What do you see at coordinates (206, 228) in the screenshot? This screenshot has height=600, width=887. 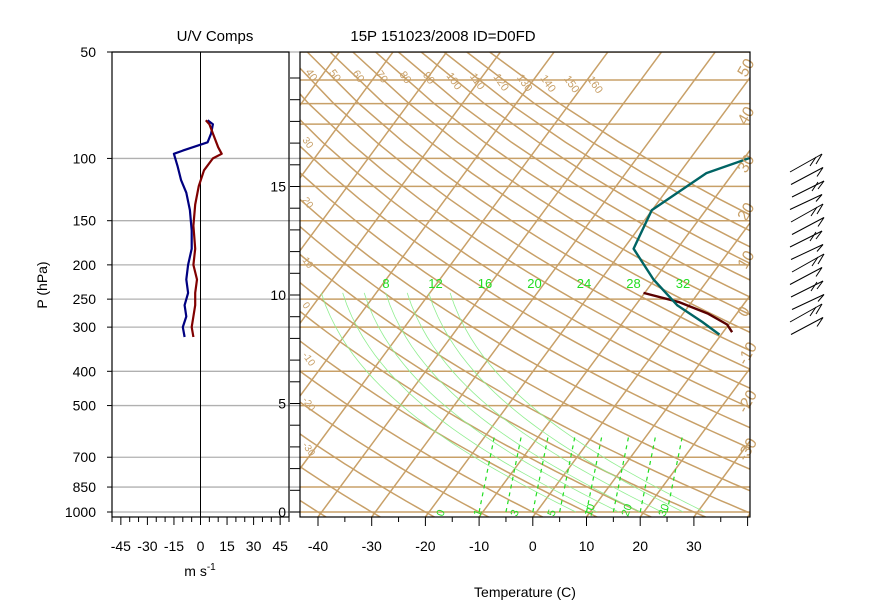 I see `uv-series-v` at bounding box center [206, 228].